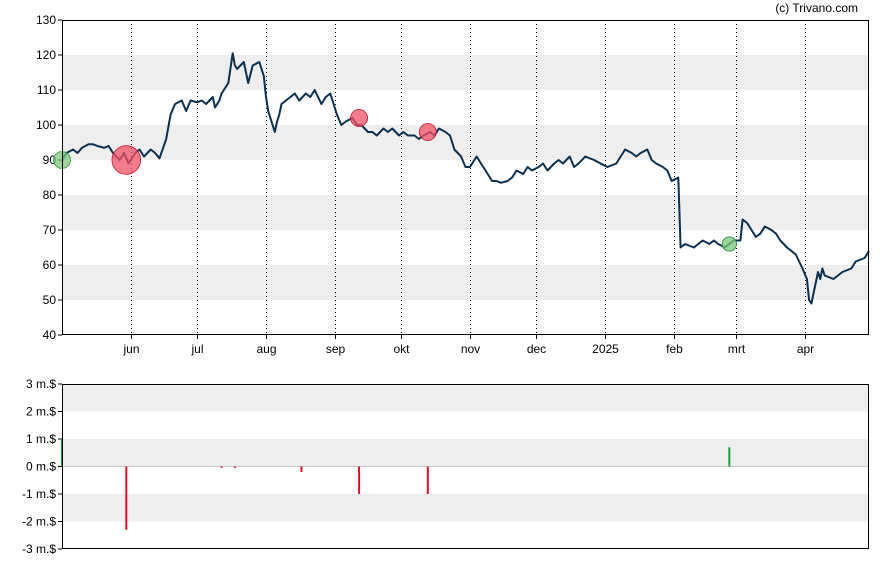  I want to click on x-tick-label: okt, so click(401, 349).